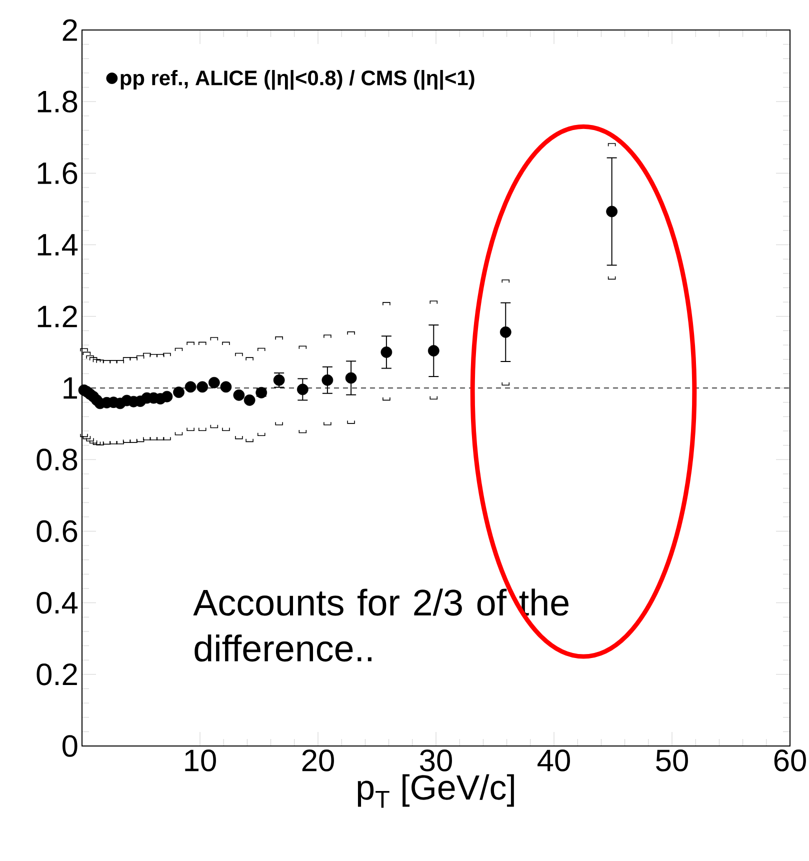 The height and width of the screenshot is (861, 809). Describe the element at coordinates (70, 746) in the screenshot. I see `y-tick-label: 0` at that location.